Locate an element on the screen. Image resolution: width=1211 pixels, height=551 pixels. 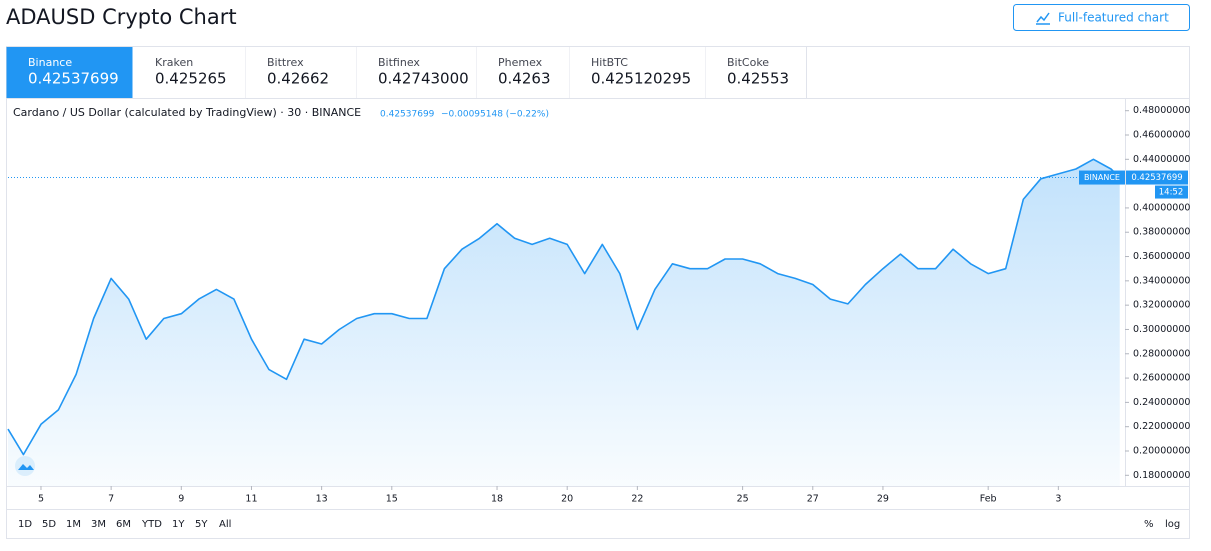
range-button: 1Y is located at coordinates (178, 524).